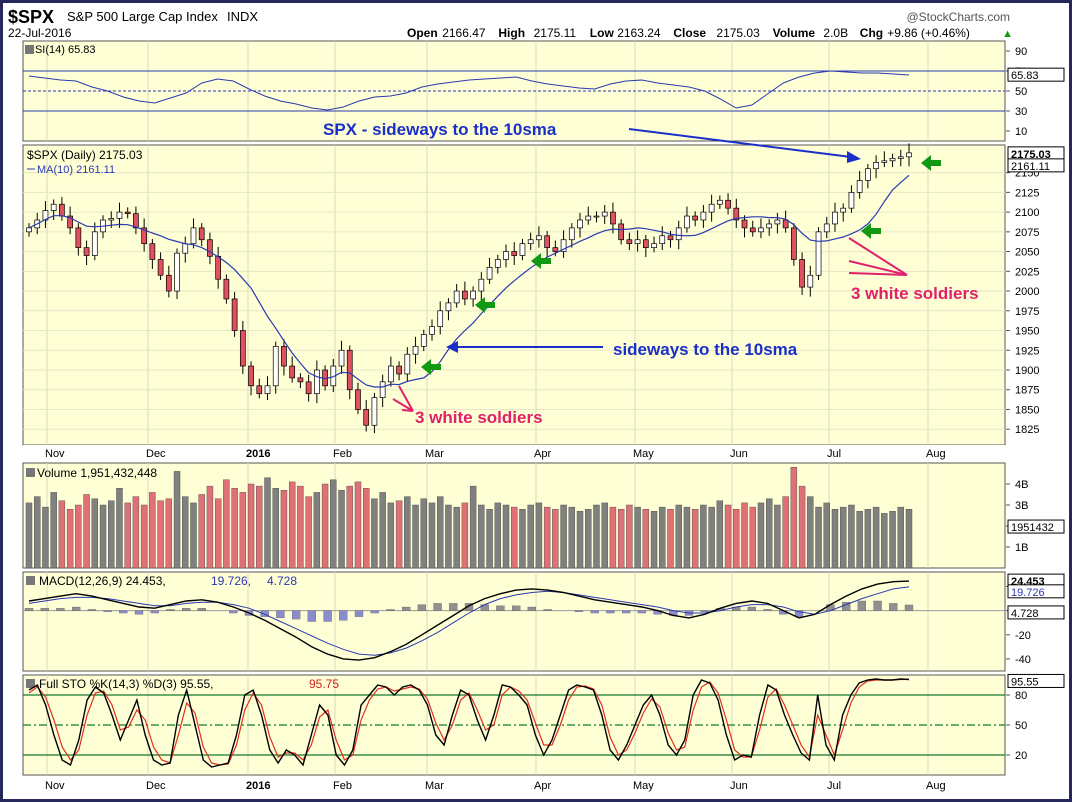  What do you see at coordinates (1027, 272) in the screenshot?
I see `price-axis-tick-label: 2025` at bounding box center [1027, 272].